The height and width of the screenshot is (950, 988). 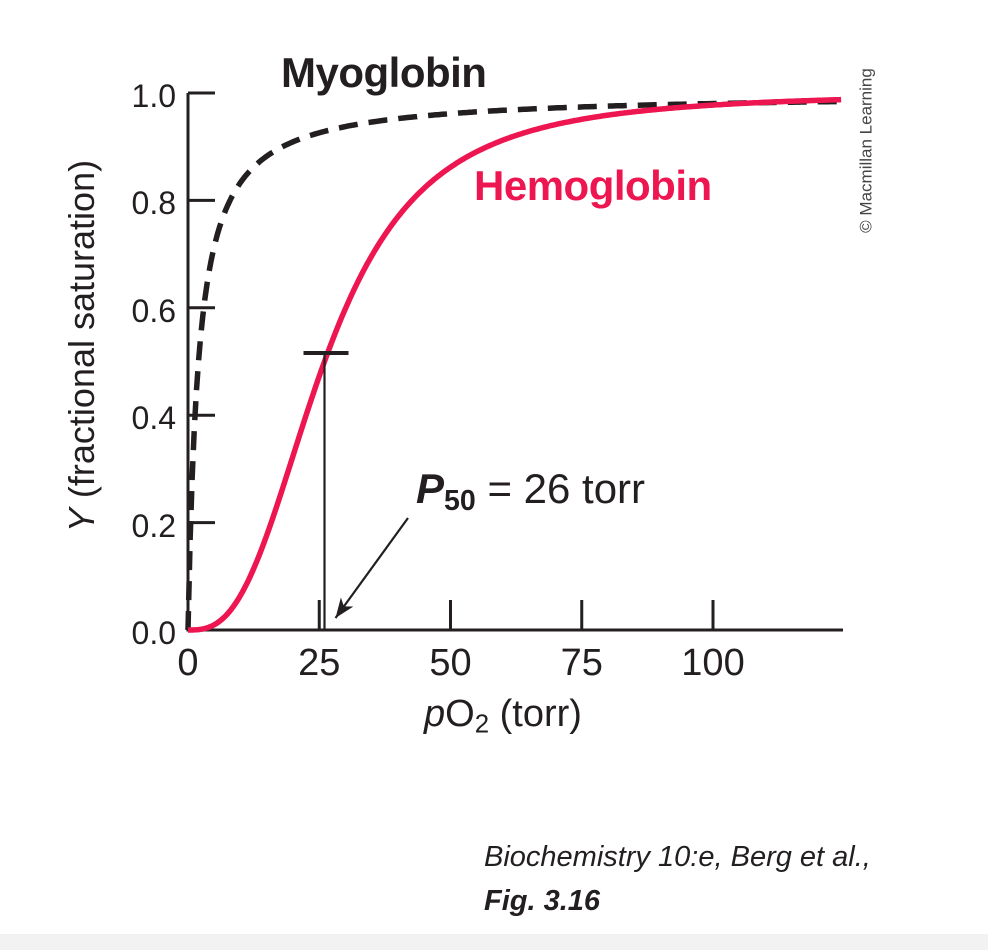 I want to click on p50-marker, so click(x=356, y=490).